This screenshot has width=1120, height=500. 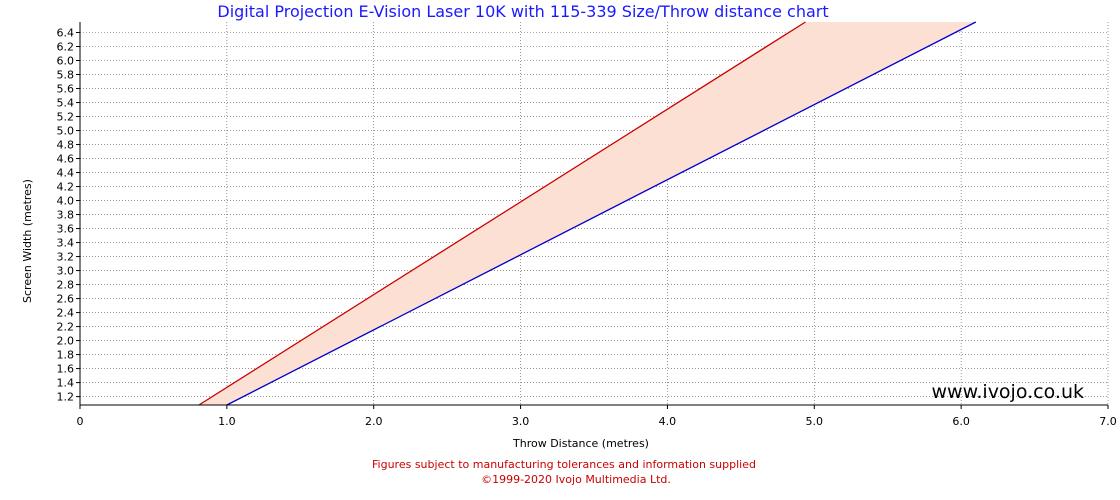 I want to click on y-tick-label: 3.2, so click(x=66, y=257).